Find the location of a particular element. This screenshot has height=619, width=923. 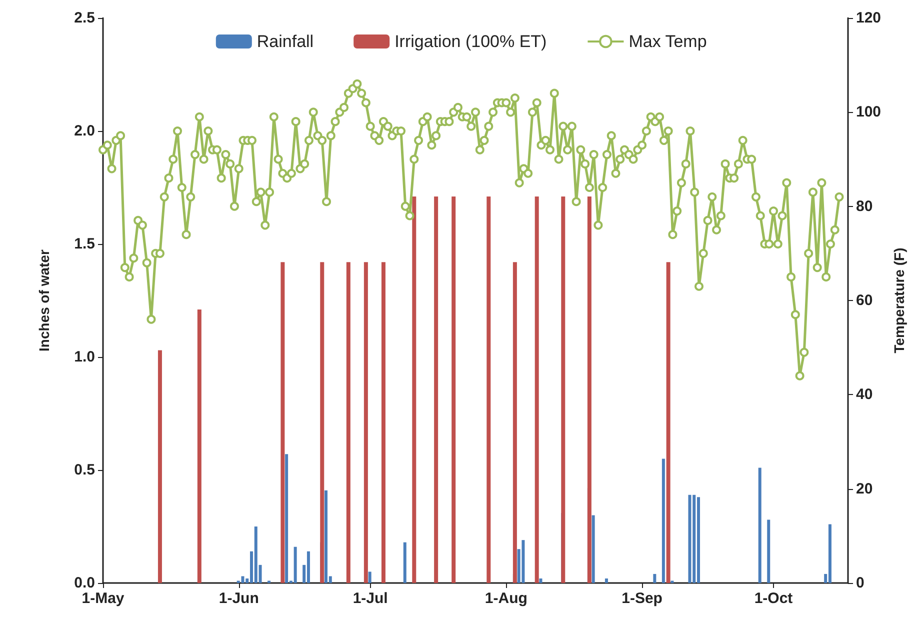

y2-axis-title: Temperature (F) is located at coordinates (898, 301).